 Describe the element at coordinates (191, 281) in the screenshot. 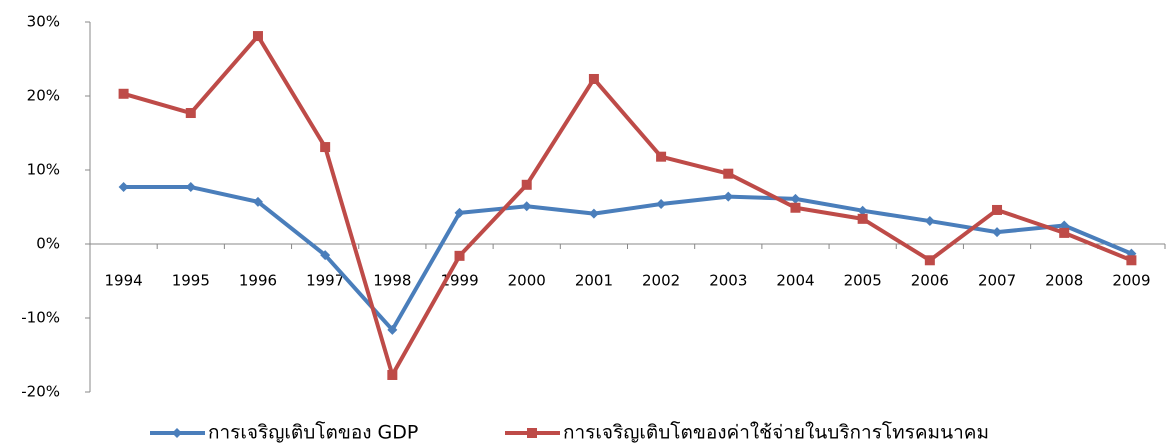

I see `x-tick-label: 1995` at that location.